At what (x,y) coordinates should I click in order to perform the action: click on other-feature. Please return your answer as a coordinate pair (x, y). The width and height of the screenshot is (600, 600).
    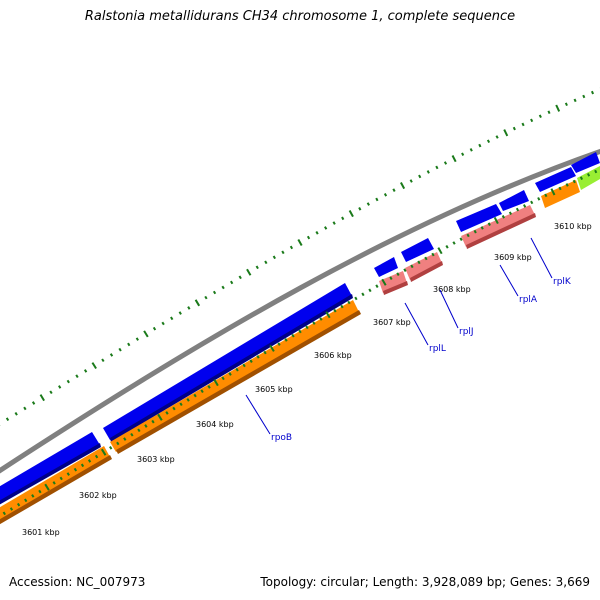
    Looking at the image, I should click on (588, 178).